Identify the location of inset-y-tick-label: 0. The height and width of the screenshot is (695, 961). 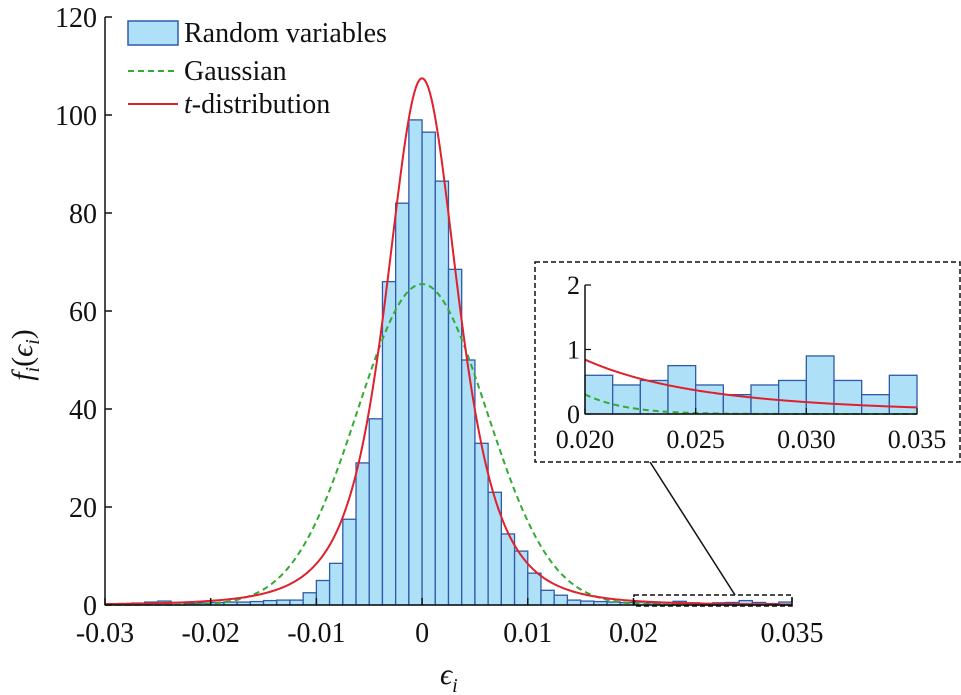
(573, 414).